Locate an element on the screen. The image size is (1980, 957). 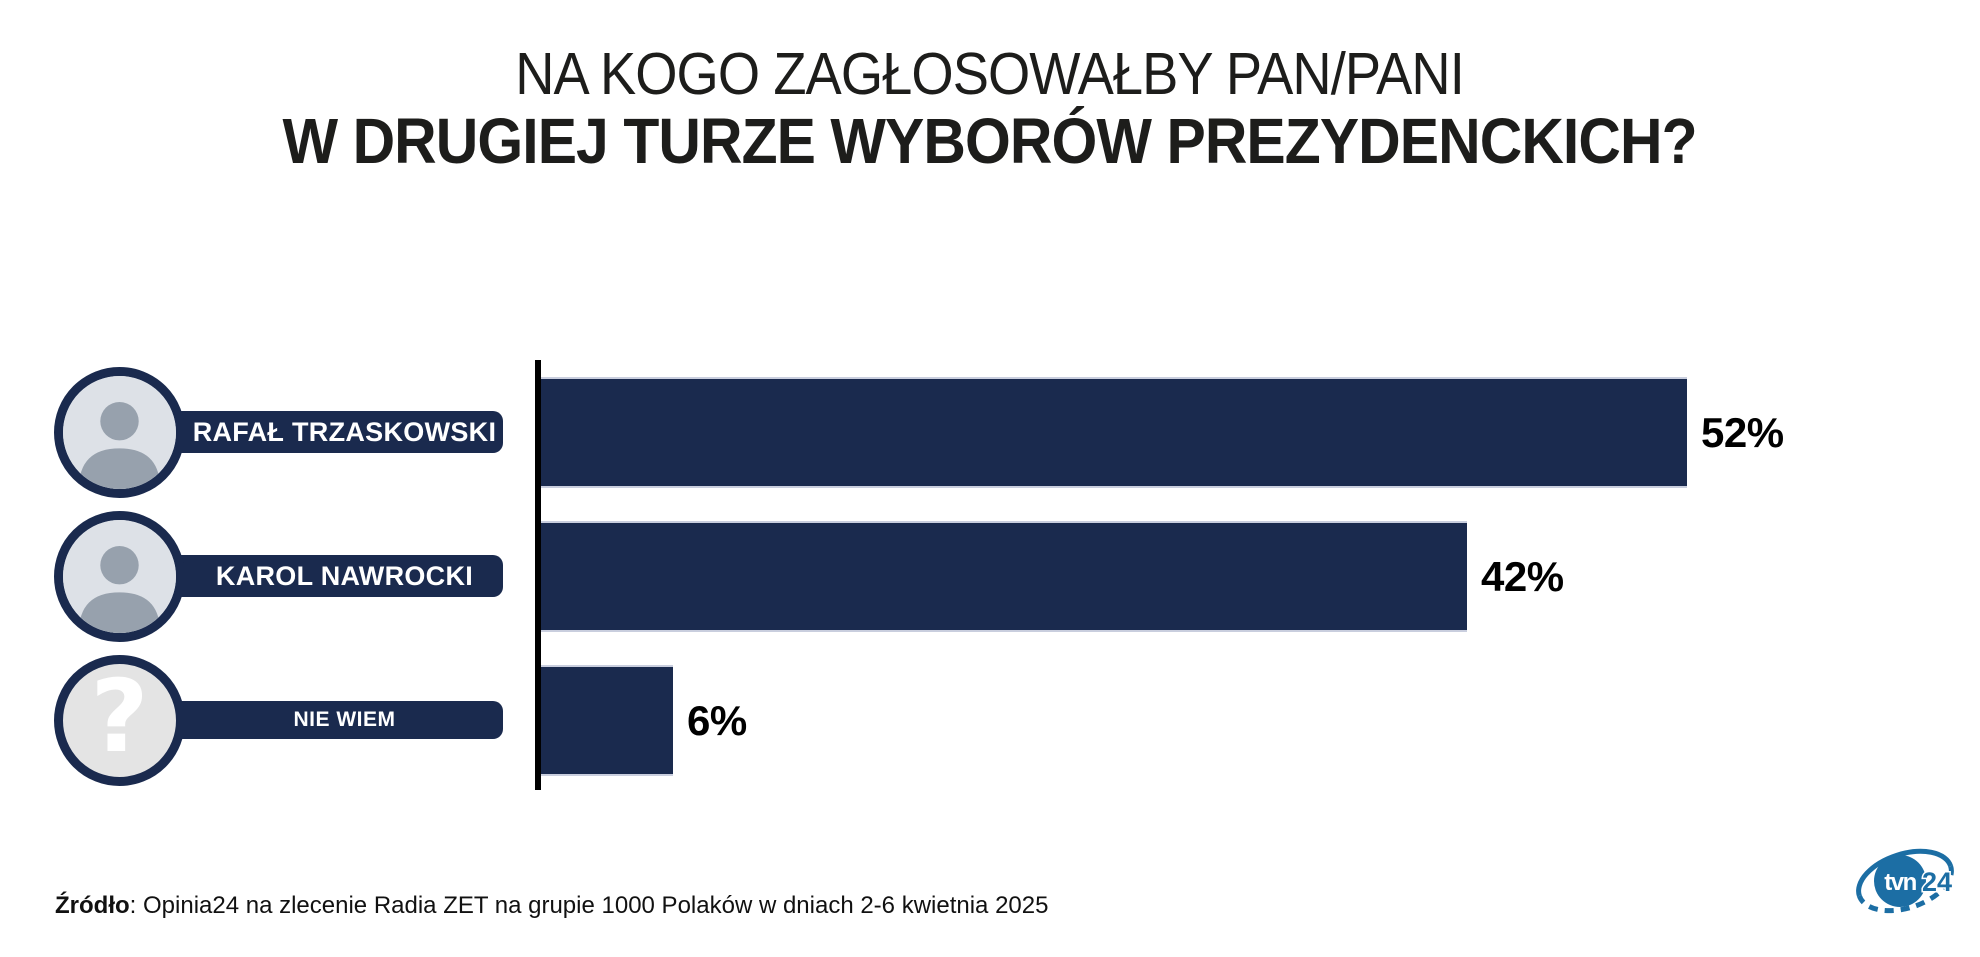
candidate-name: RAFAŁ TRZASKOWSKI is located at coordinates (344, 431).